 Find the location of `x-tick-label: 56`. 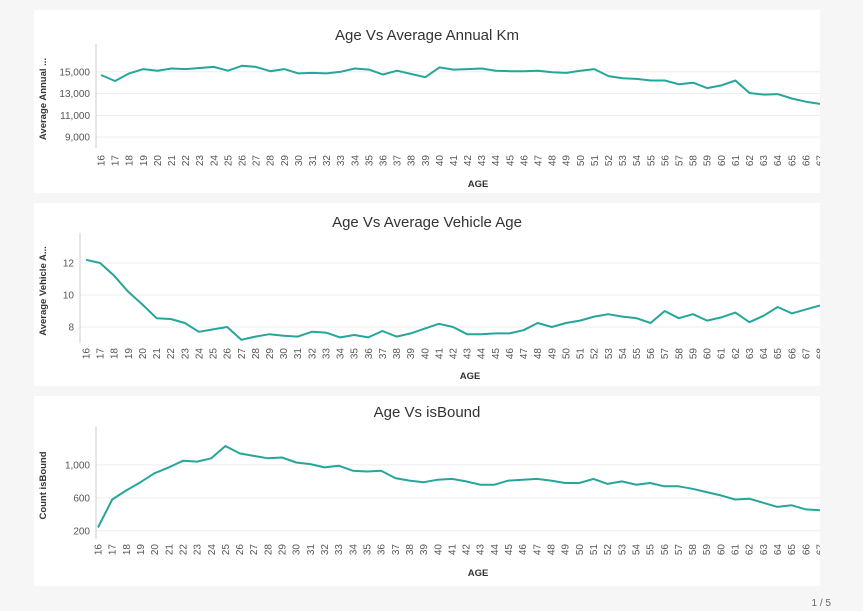

x-tick-label: 56 is located at coordinates (651, 354).